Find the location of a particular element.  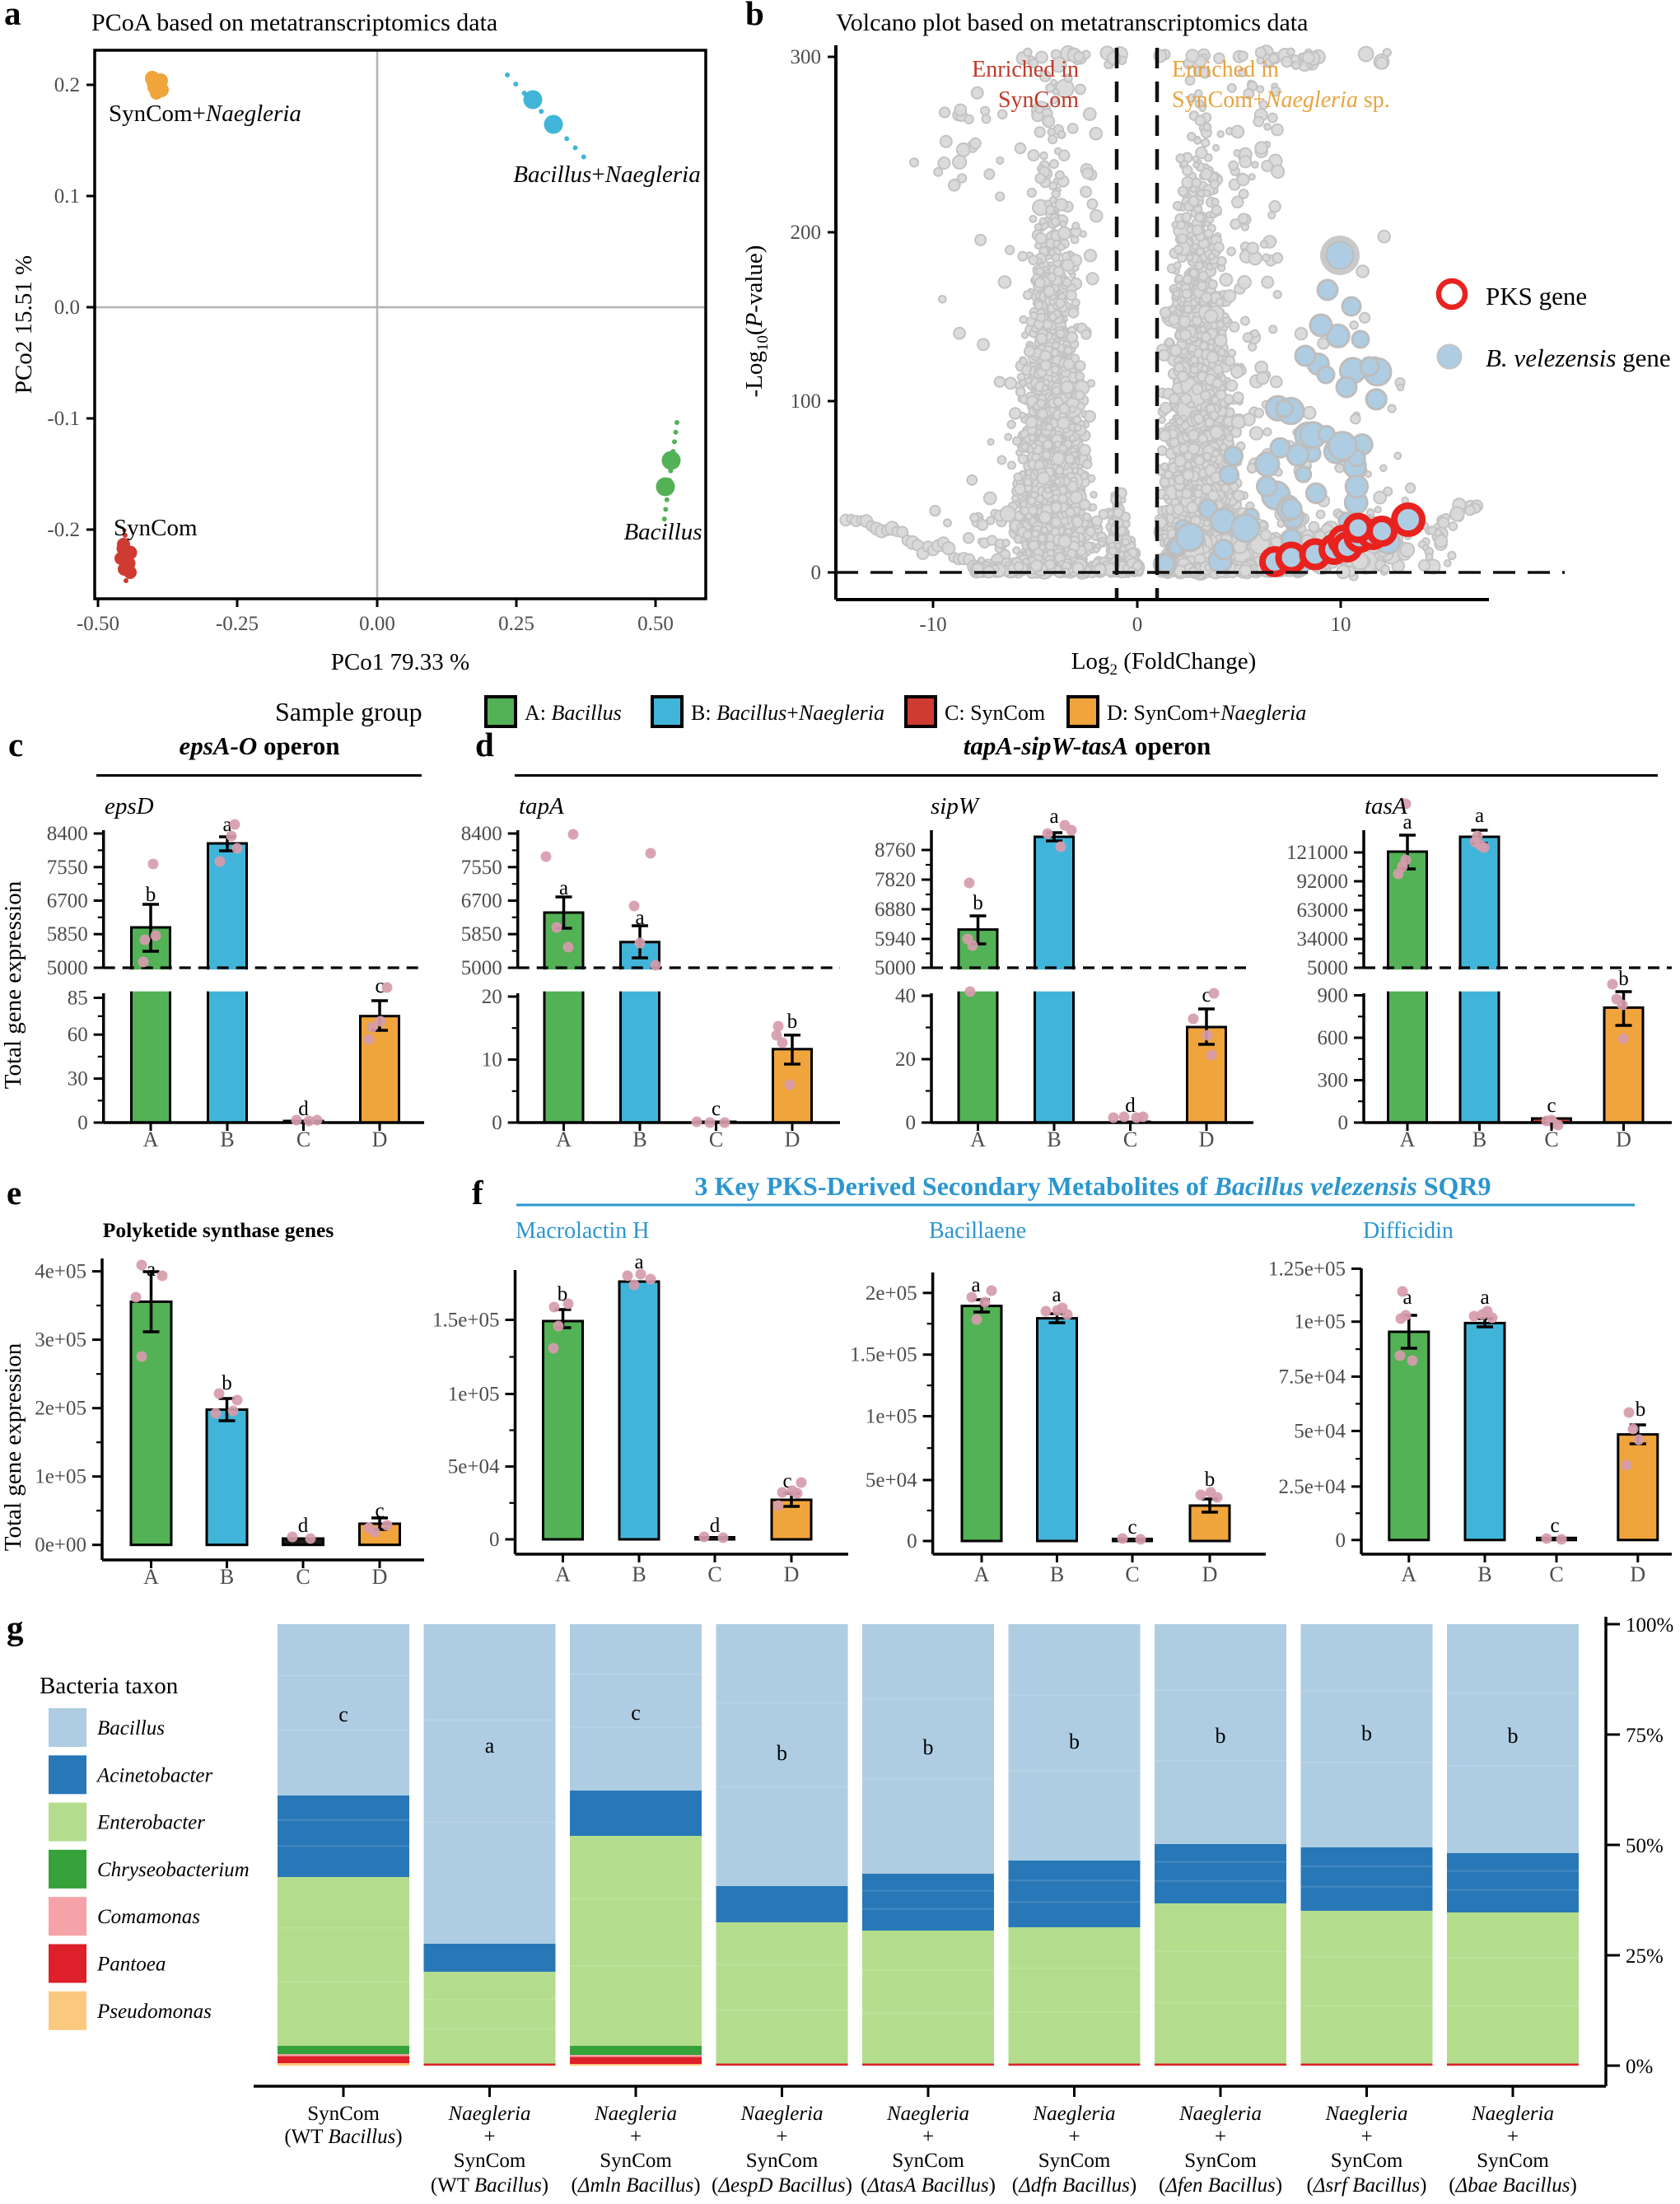

svg-text: -10 is located at coordinates (932, 625).